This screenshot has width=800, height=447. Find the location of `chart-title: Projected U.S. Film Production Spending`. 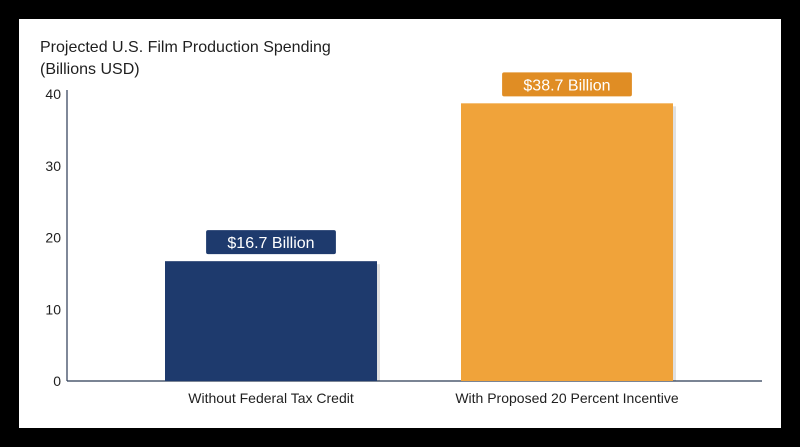

chart-title: Projected U.S. Film Production Spending is located at coordinates (185, 47).